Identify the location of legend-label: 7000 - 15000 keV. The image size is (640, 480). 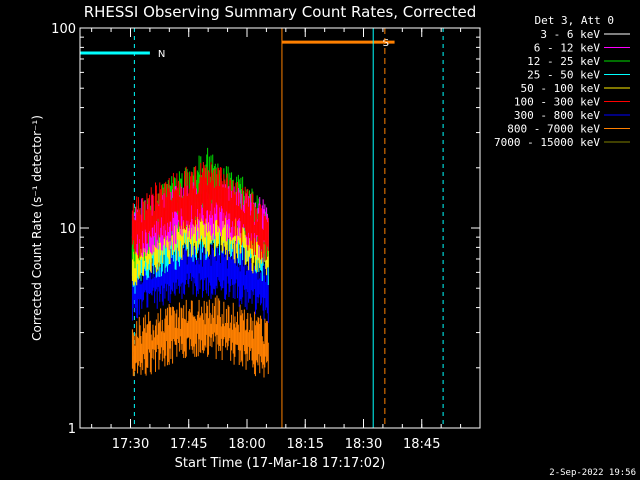
(547, 142).